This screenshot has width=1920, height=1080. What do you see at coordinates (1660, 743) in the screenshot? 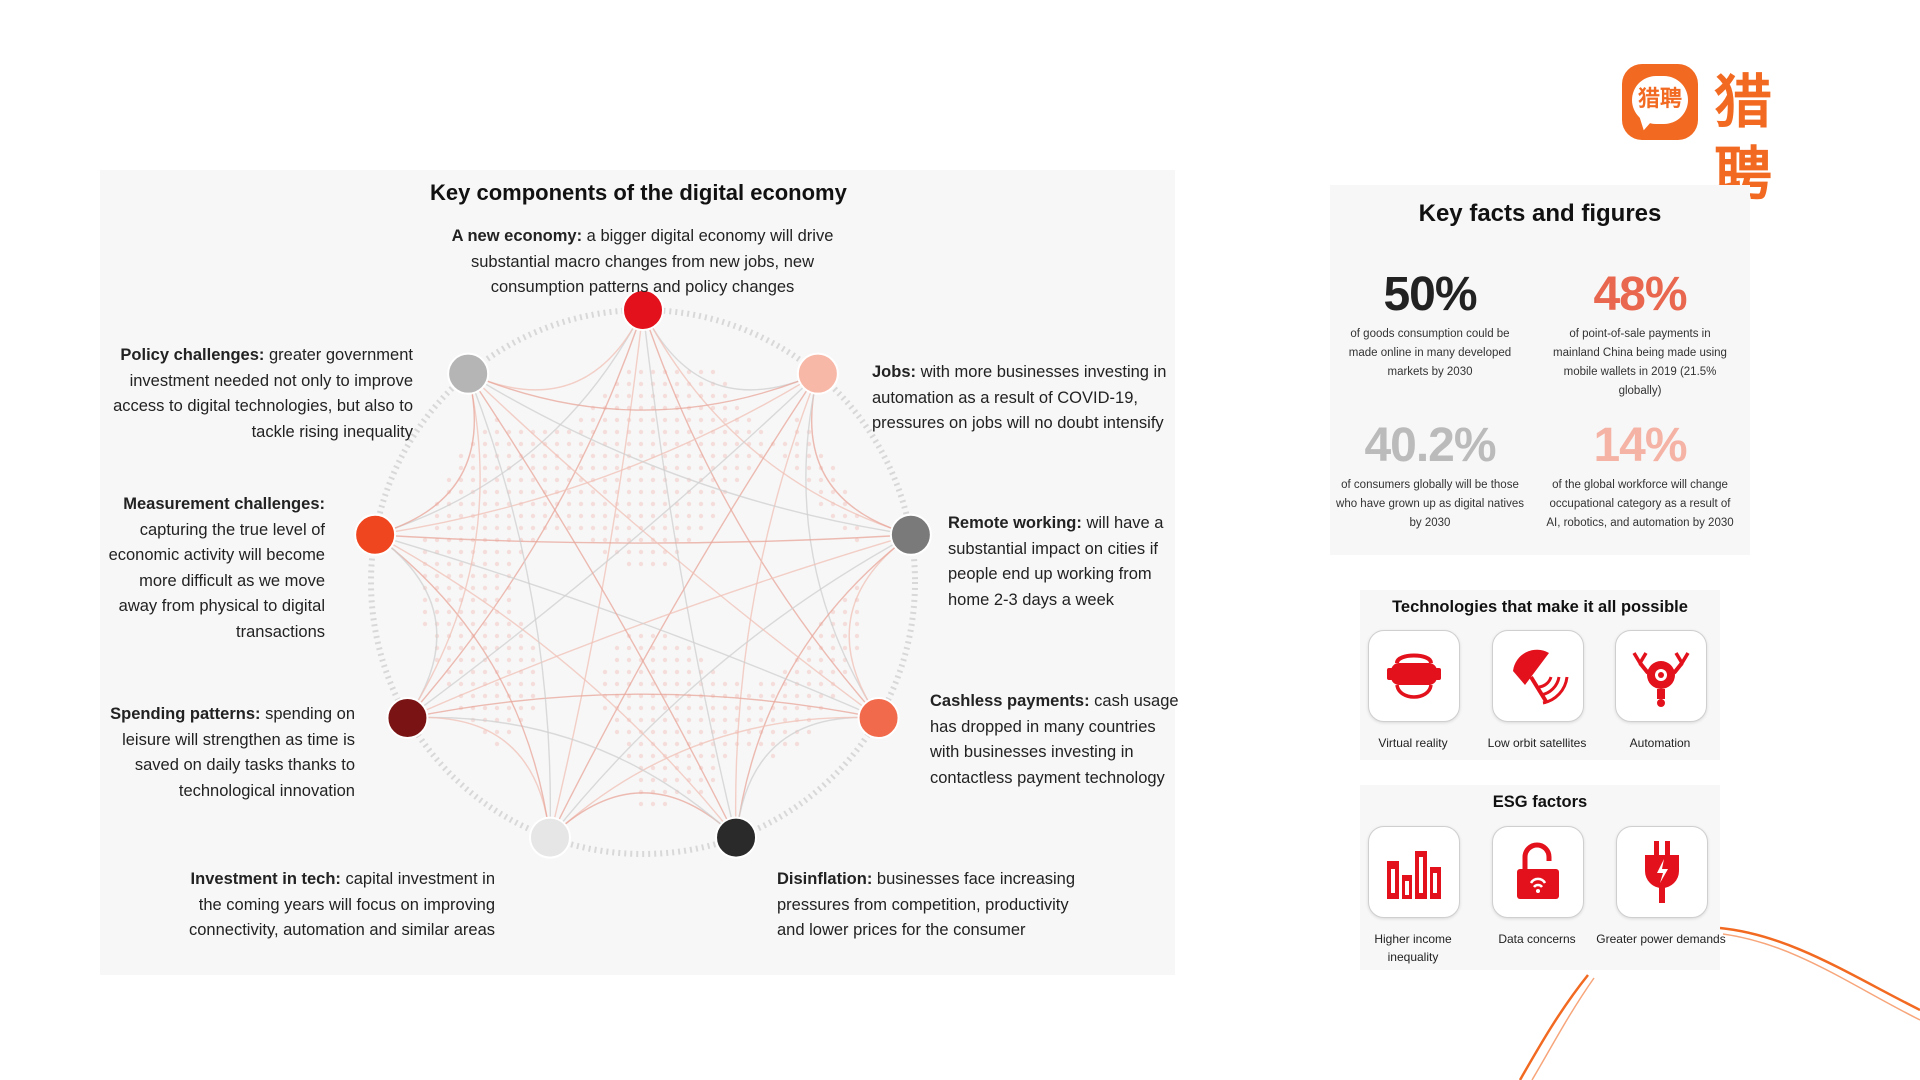
I see `technology-label: Automation` at bounding box center [1660, 743].